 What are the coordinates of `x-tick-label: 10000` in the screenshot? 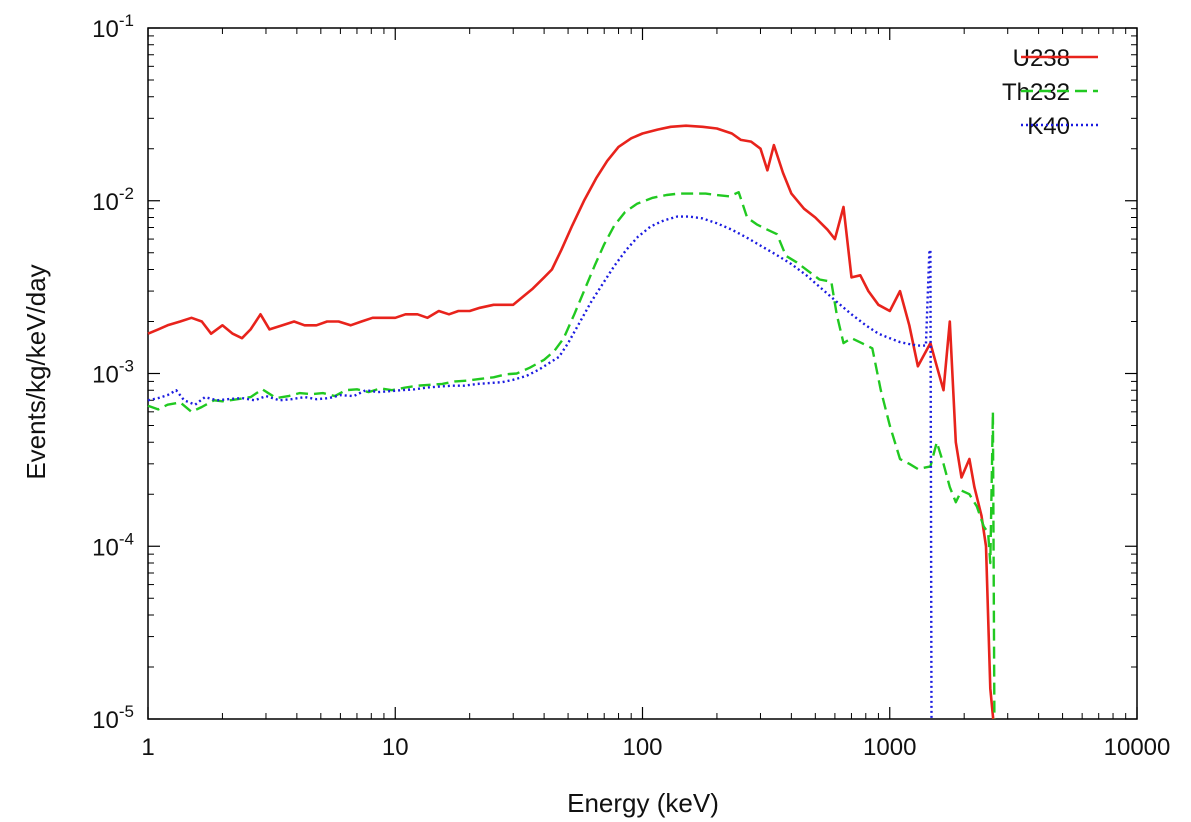 It's located at (1137, 747).